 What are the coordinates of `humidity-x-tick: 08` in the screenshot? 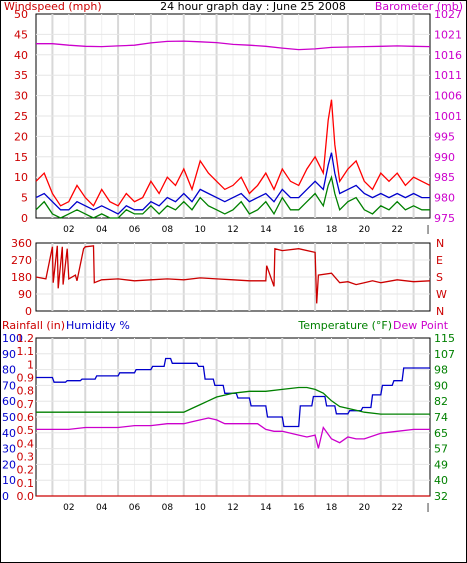 It's located at (168, 508).